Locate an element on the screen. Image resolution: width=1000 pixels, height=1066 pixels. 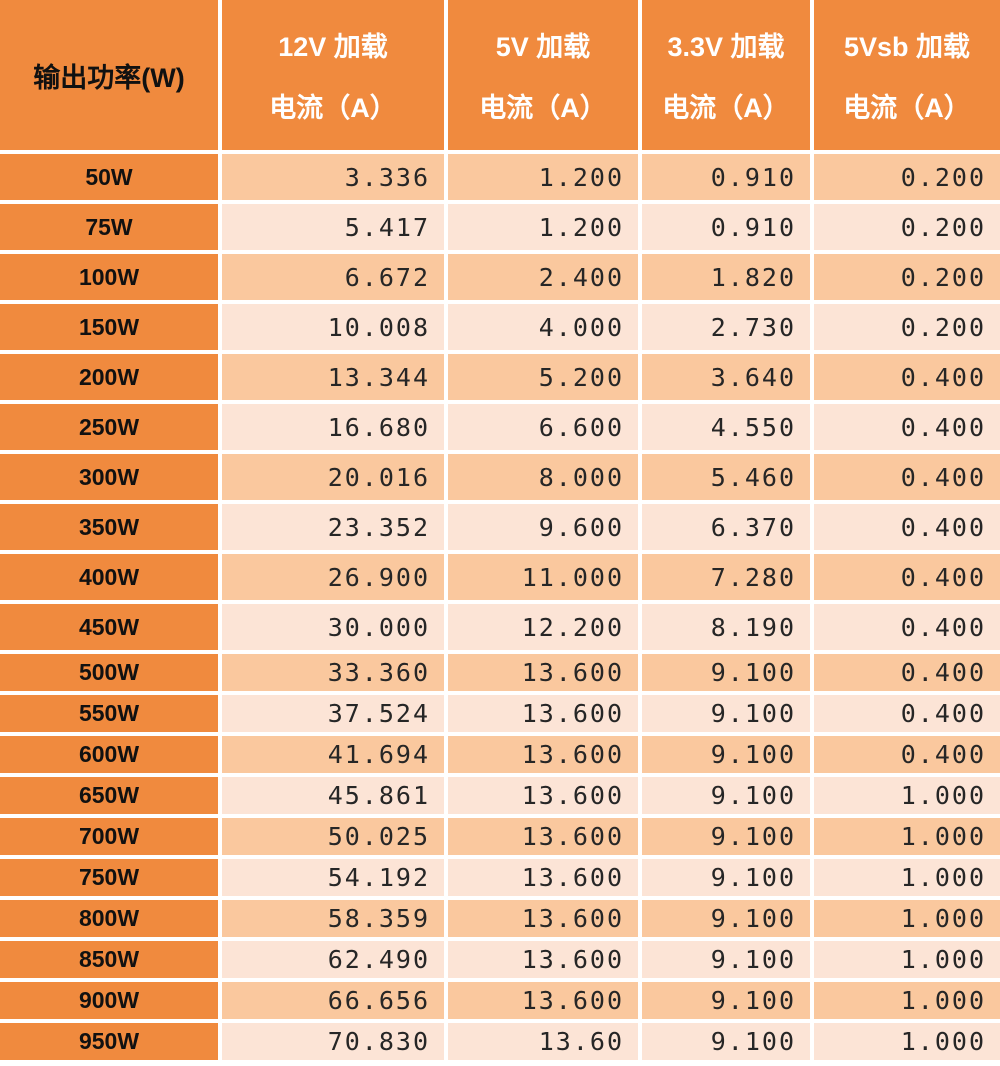
table-row: 100W 6.672 2.400 1.820 0.200 is located at coordinates (500, 277).